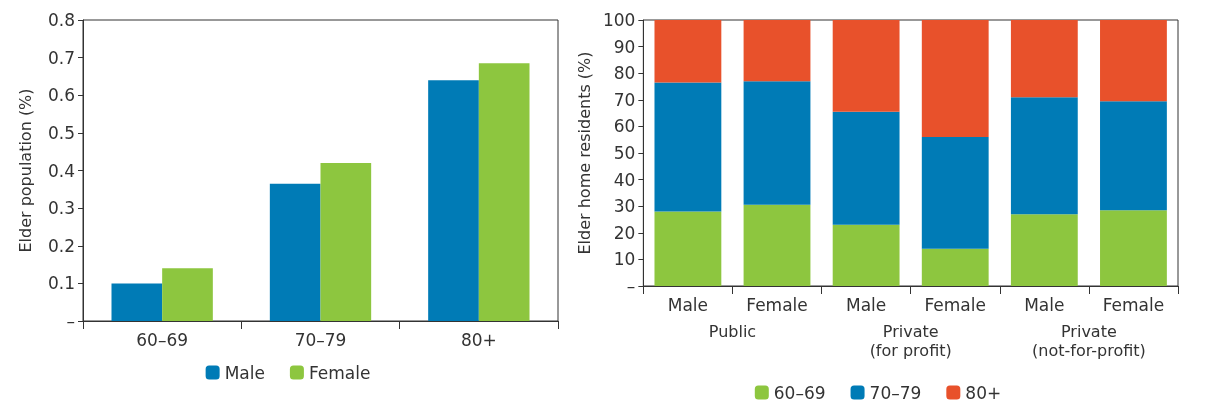 Image resolution: width=1207 pixels, height=416 pixels. Describe the element at coordinates (624, 206) in the screenshot. I see `y-tick-label: 30` at that location.